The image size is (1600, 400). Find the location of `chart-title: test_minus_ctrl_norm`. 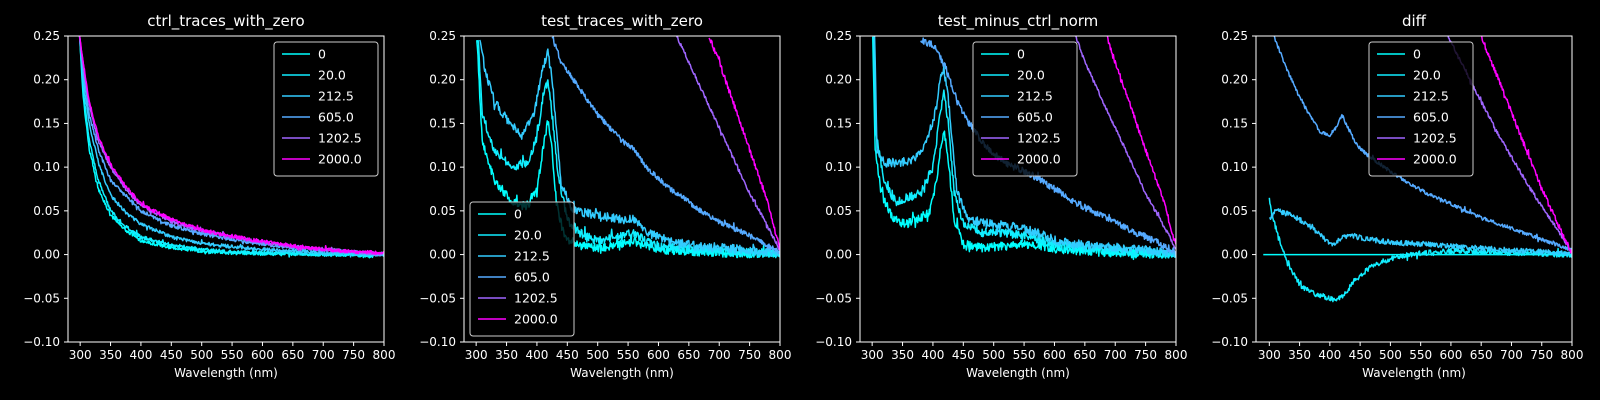

chart-title: test_minus_ctrl_norm is located at coordinates (1018, 21).